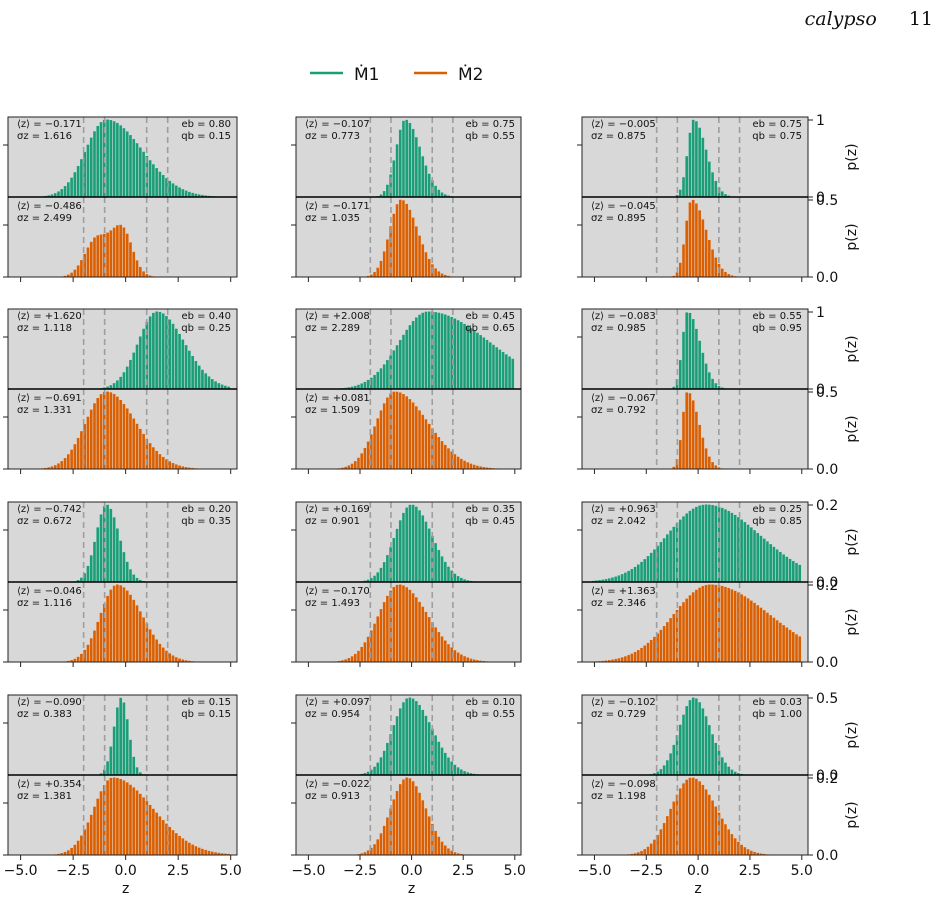  I want to click on stat-mean-top: ⟨z⟩ = −0.171, so click(49, 124).